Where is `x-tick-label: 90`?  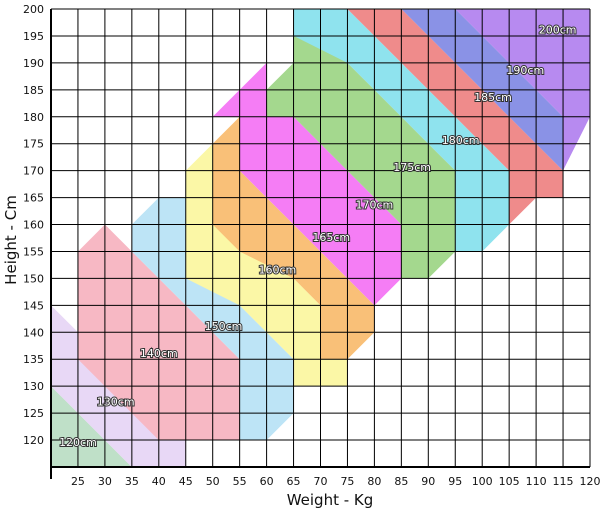 x-tick-label: 90 is located at coordinates (428, 481).